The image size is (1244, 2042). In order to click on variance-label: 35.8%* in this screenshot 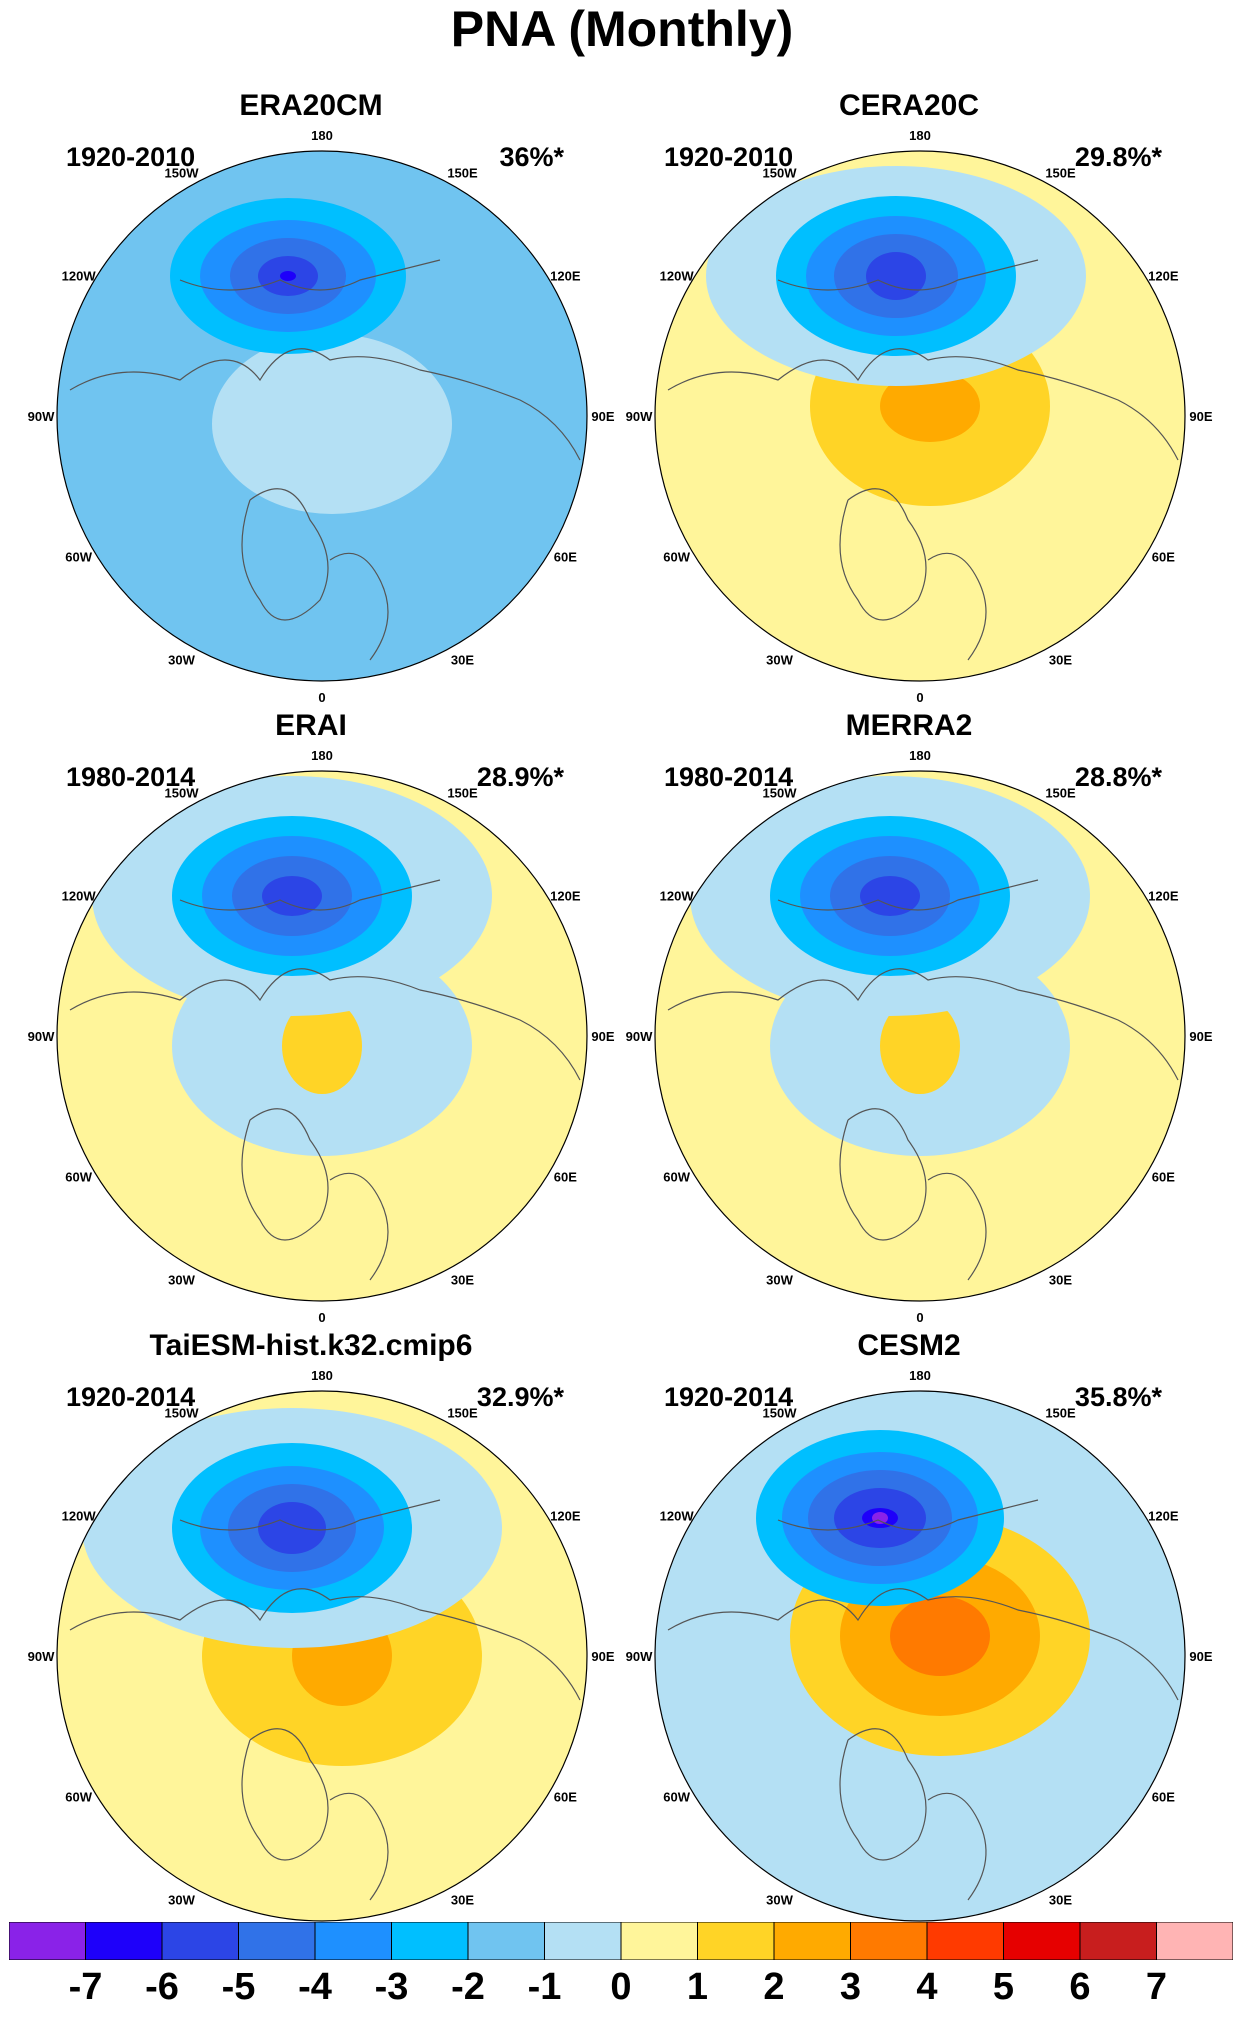, I will do `click(1118, 1397)`.